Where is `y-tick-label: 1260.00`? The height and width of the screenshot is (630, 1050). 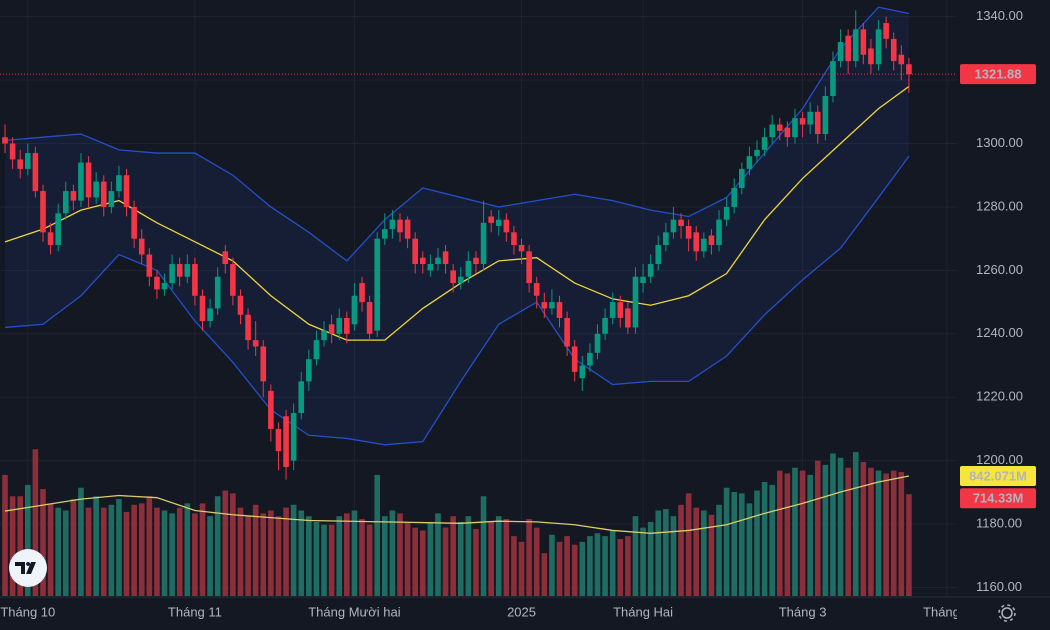
y-tick-label: 1260.00 is located at coordinates (999, 269).